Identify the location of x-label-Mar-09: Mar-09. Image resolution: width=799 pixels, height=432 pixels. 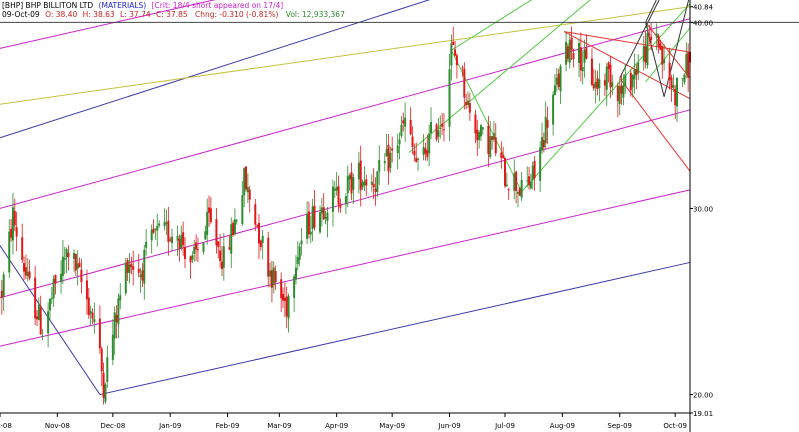
(279, 426).